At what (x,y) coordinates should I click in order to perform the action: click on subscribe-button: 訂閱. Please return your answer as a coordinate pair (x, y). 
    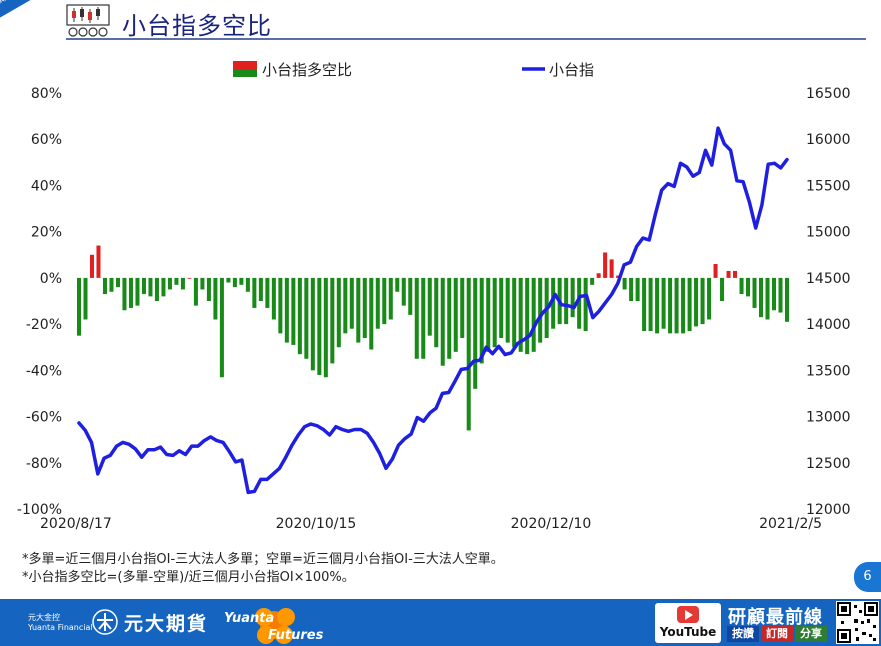
    Looking at the image, I should click on (777, 634).